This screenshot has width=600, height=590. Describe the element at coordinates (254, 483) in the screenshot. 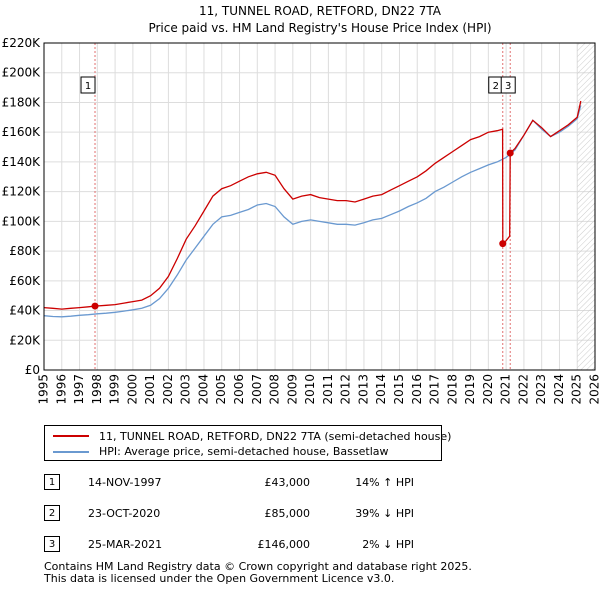

I see `table-row: 1 14-NOV-1997 £43,000 14% ↑ HPI` at that location.